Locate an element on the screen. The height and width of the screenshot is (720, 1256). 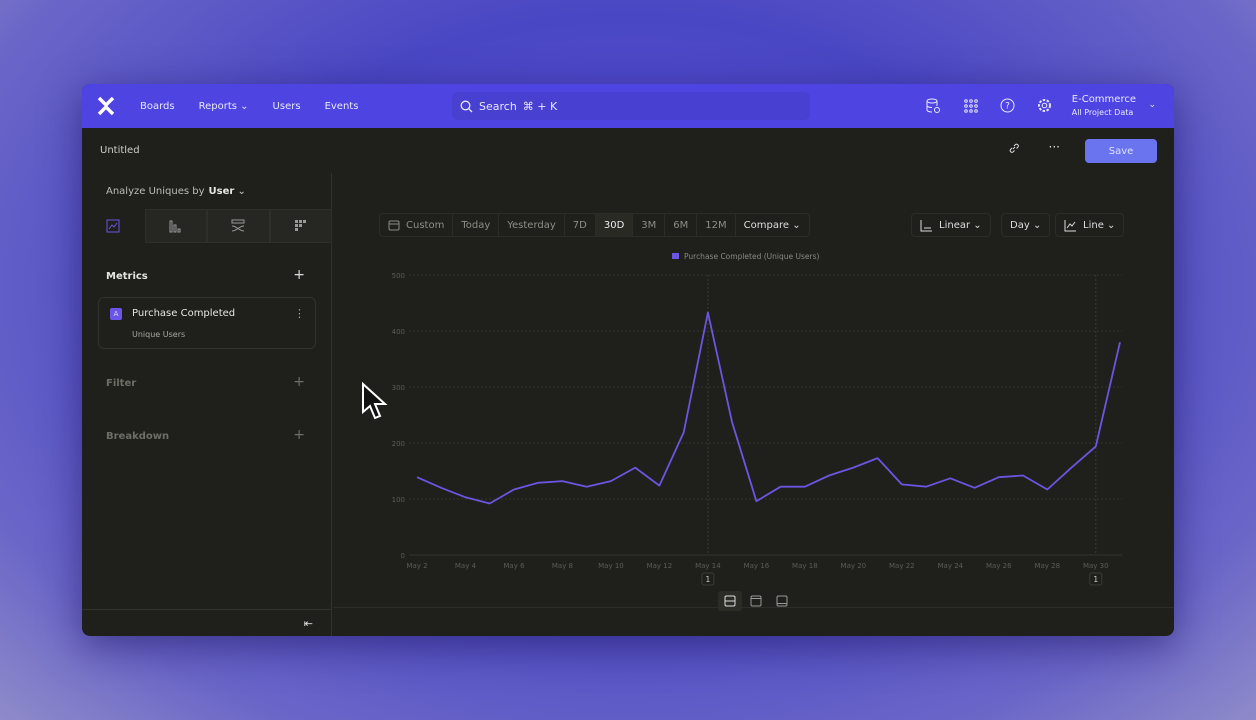
range-3m: 3M is located at coordinates (649, 225).